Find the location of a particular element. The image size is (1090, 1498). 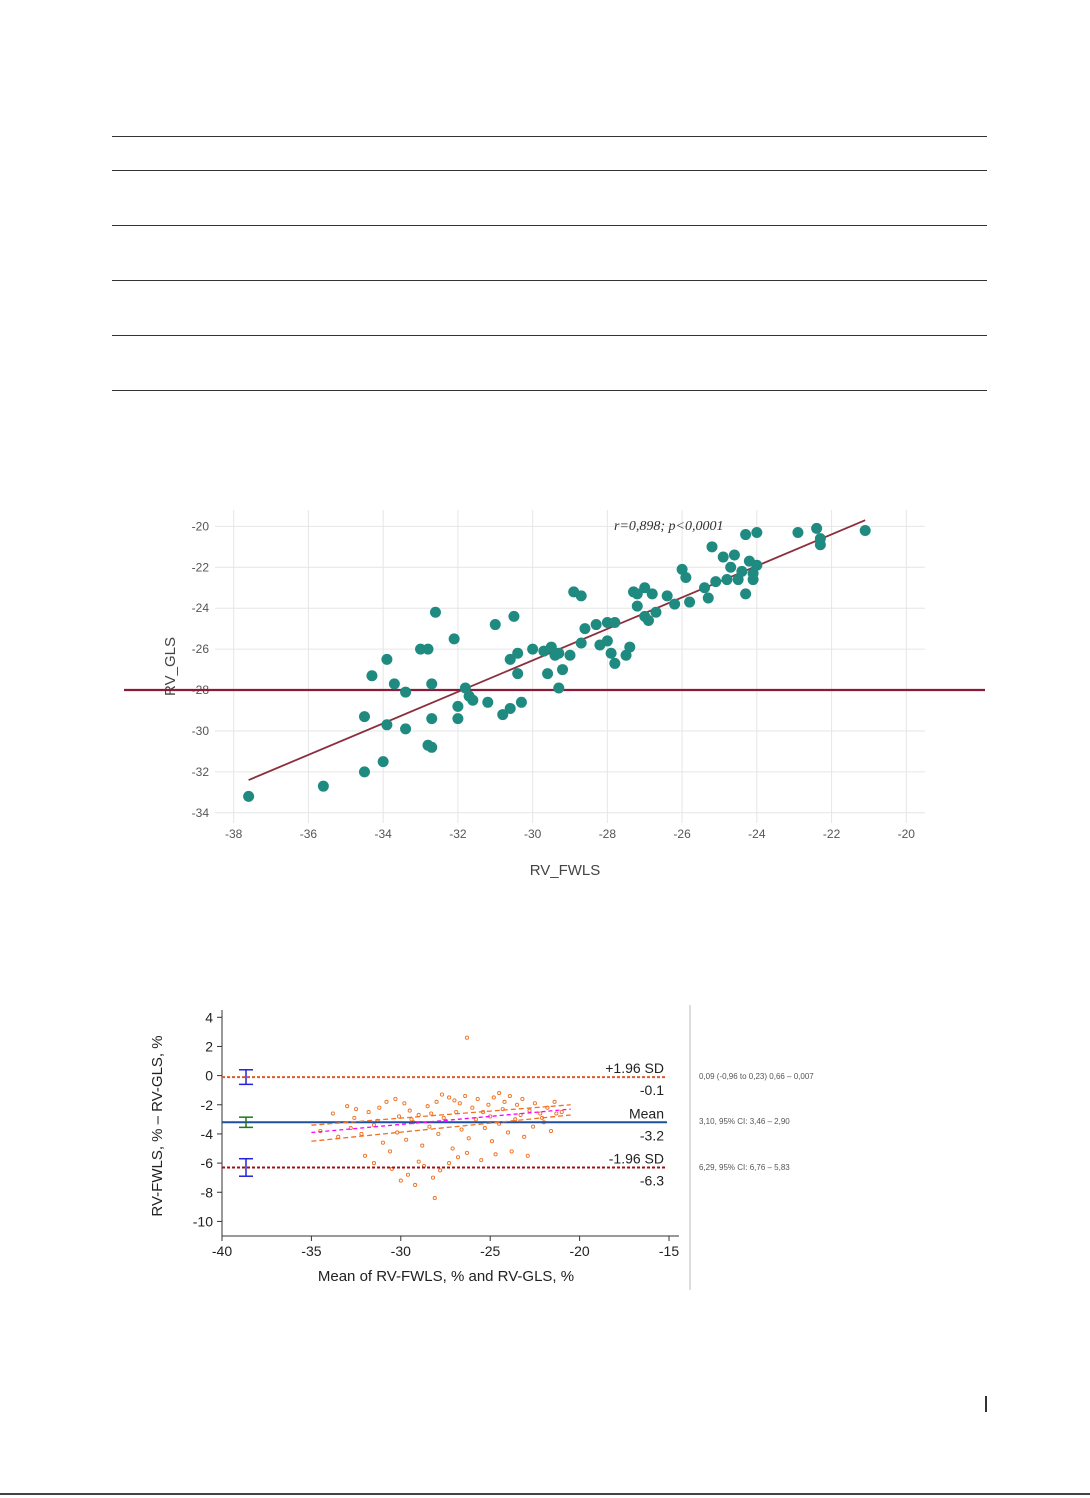

x-tick-label: -15 is located at coordinates (669, 1251).